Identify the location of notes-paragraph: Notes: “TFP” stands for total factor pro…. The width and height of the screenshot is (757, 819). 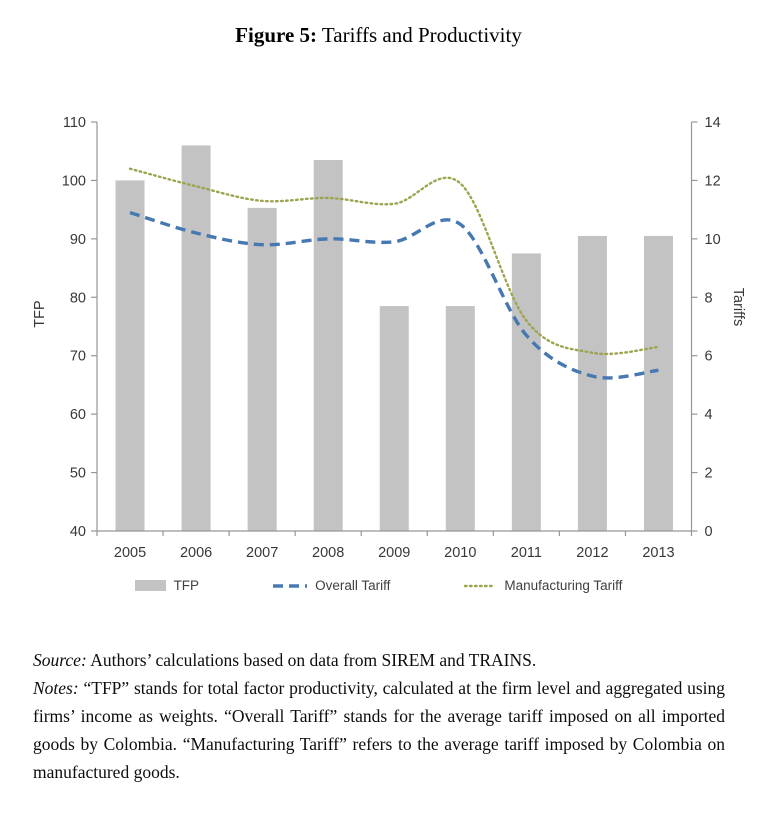
(379, 730).